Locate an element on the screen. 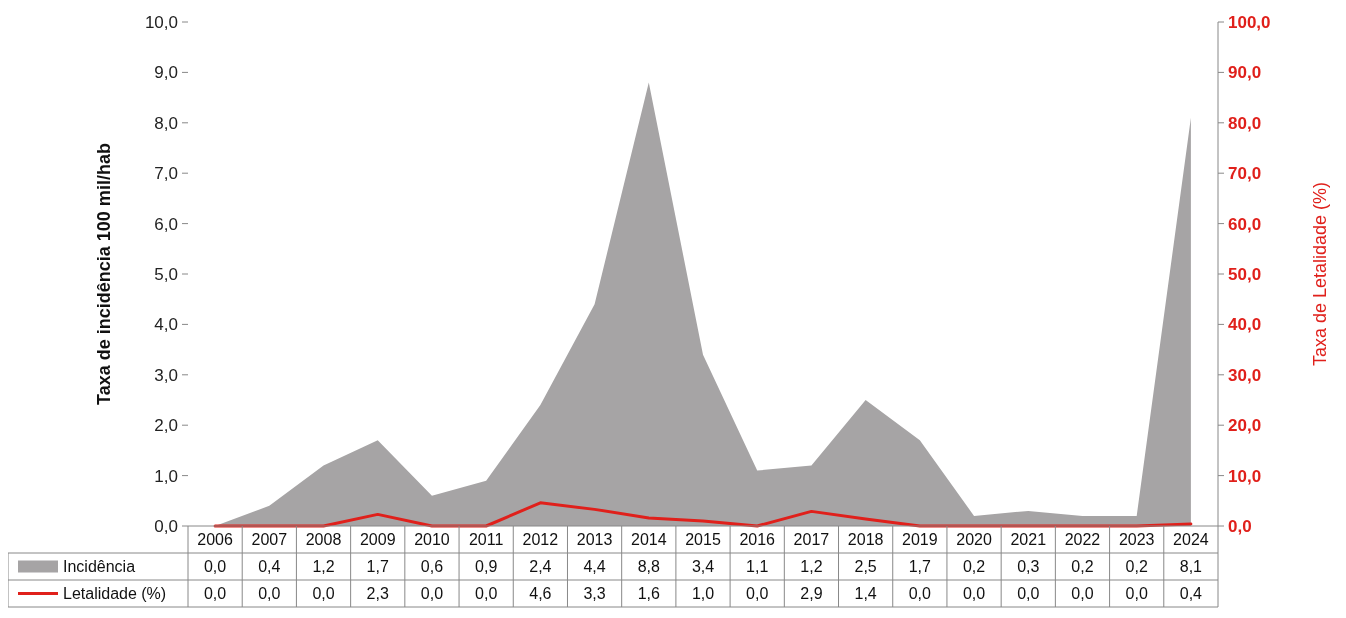 Image resolution: width=1346 pixels, height=618 pixels. y2-tick-label: 30,0 is located at coordinates (1245, 375).